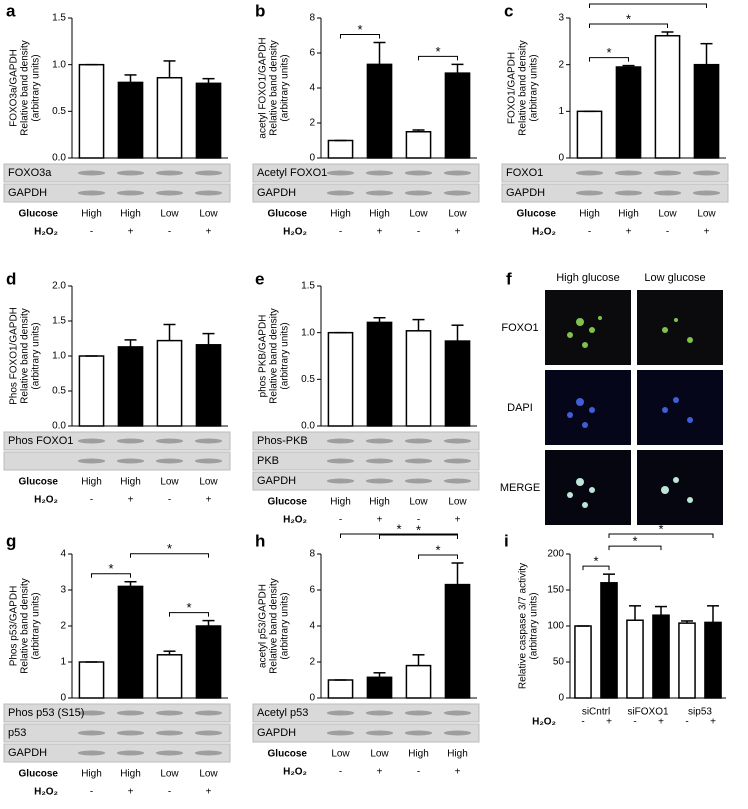 The width and height of the screenshot is (748, 809). I want to click on row-label: MERGE, so click(520, 488).